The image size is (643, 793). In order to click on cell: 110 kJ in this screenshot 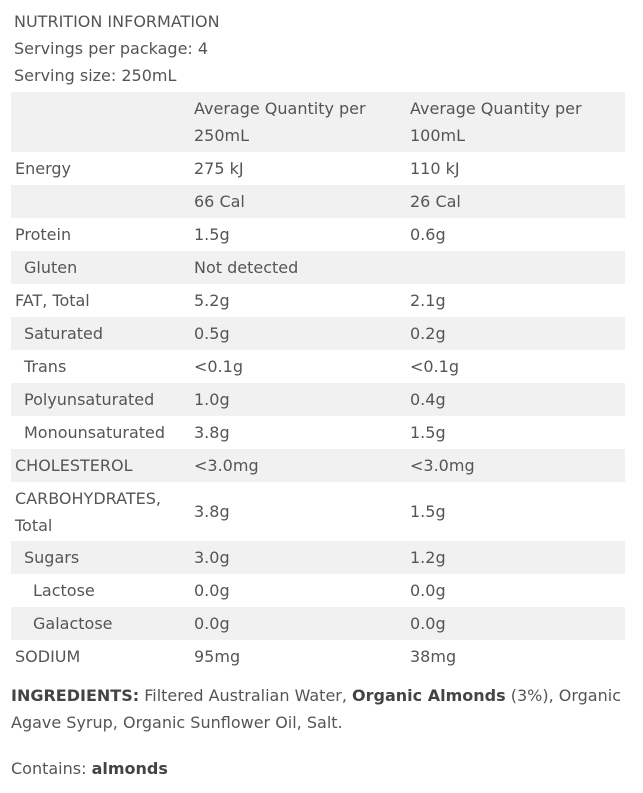, I will do `click(435, 168)`.